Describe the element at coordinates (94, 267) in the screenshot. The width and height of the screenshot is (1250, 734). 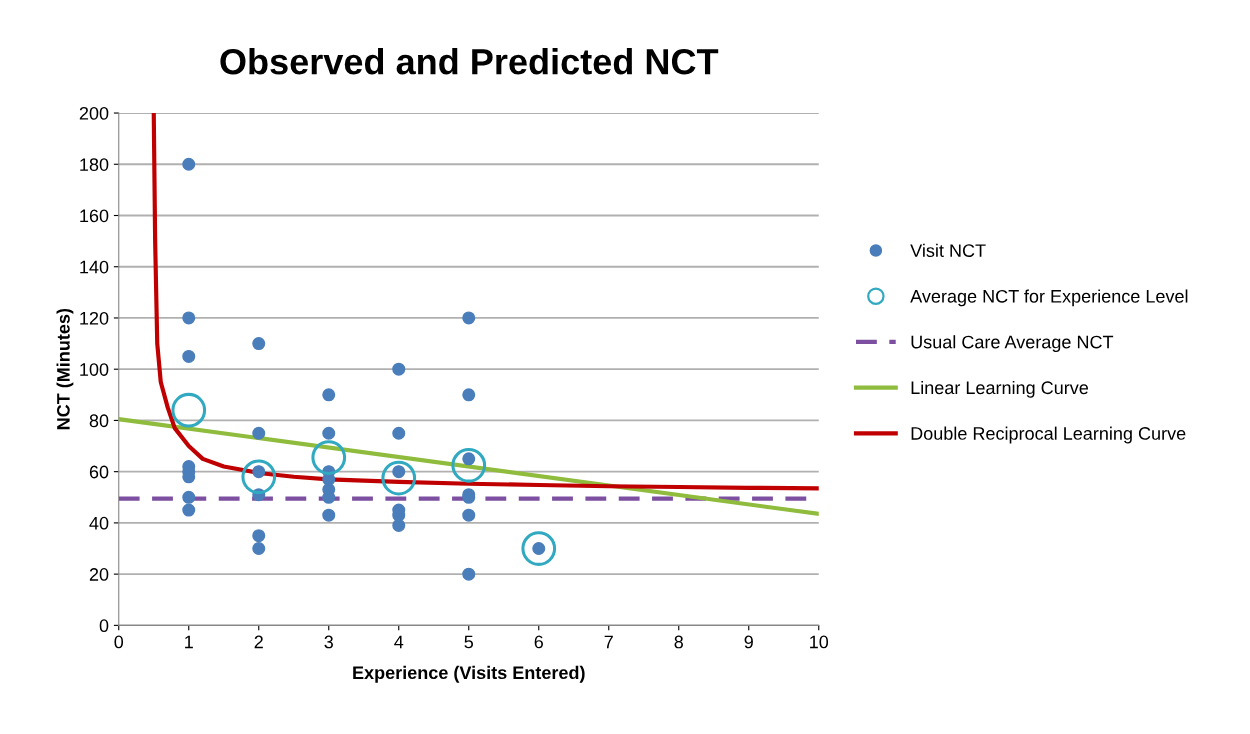
I see `y-tick-label: 140` at that location.